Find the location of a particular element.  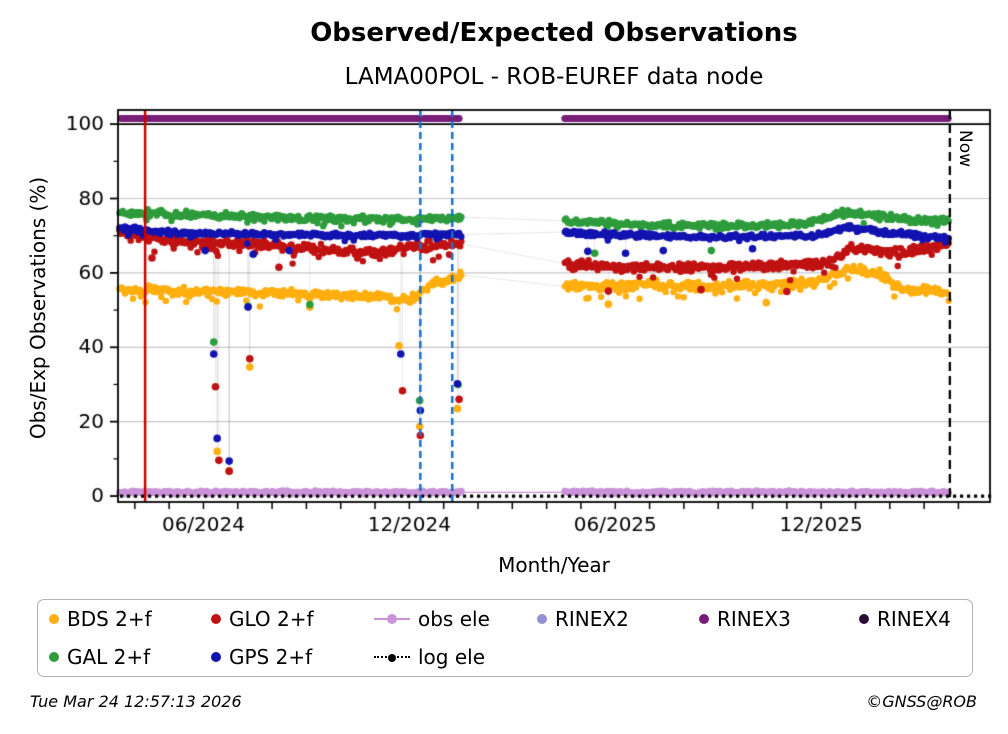

legend-item-rinex2: RINEX2 is located at coordinates (583, 619).